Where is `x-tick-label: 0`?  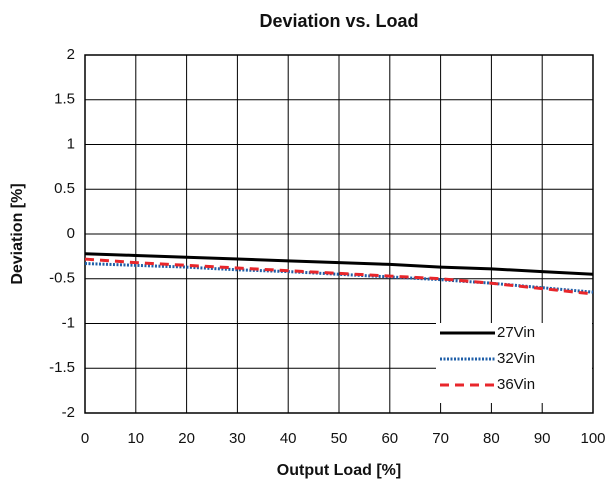 x-tick-label: 0 is located at coordinates (85, 438).